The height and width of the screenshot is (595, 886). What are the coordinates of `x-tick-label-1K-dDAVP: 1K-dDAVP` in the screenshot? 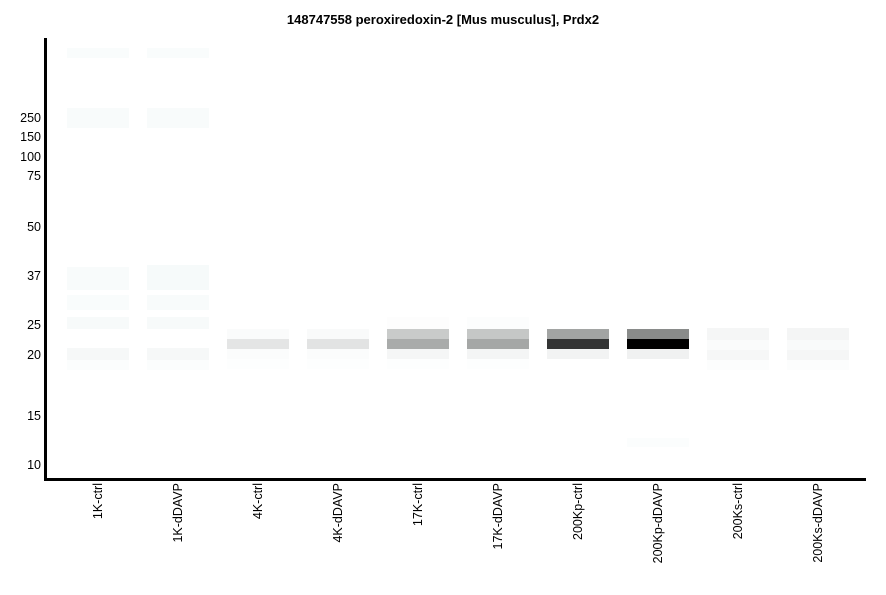 It's located at (178, 513).